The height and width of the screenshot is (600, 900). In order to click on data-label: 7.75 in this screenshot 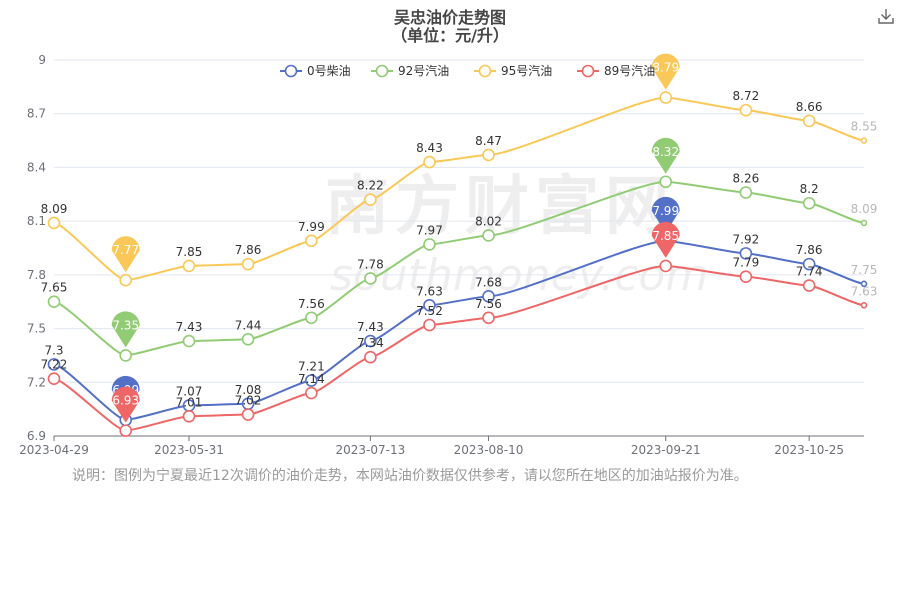, I will do `click(864, 270)`.